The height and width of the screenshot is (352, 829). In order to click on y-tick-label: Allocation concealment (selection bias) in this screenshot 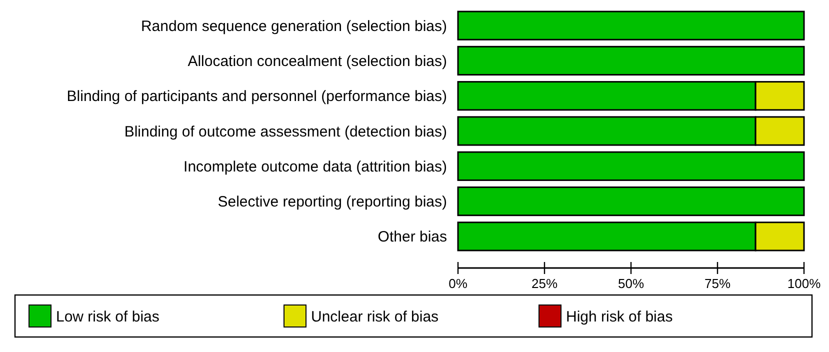, I will do `click(317, 61)`.